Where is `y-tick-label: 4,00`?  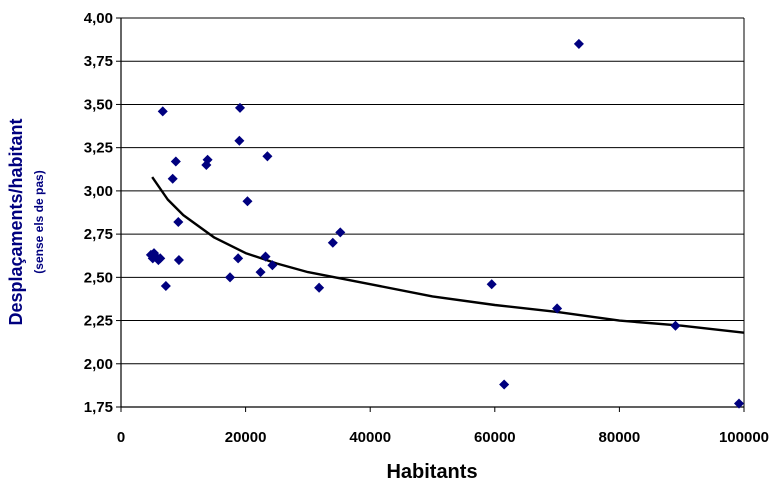
y-tick-label: 4,00 is located at coordinates (98, 18).